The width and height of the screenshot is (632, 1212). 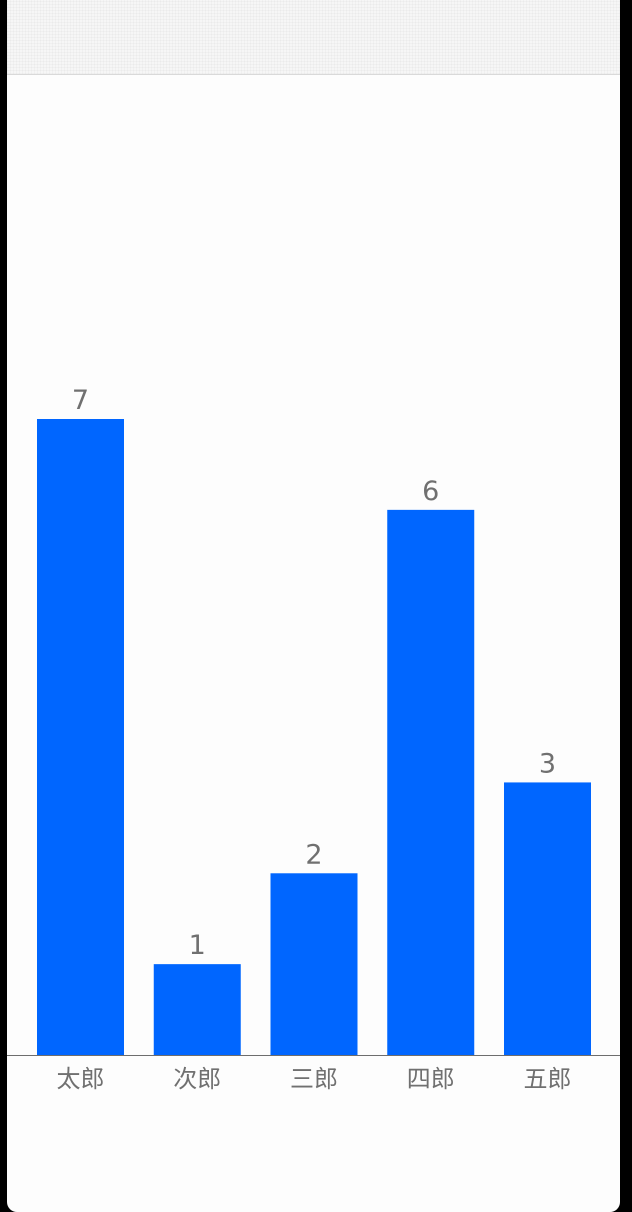 What do you see at coordinates (430, 491) in the screenshot?
I see `value-label-3: 6` at bounding box center [430, 491].